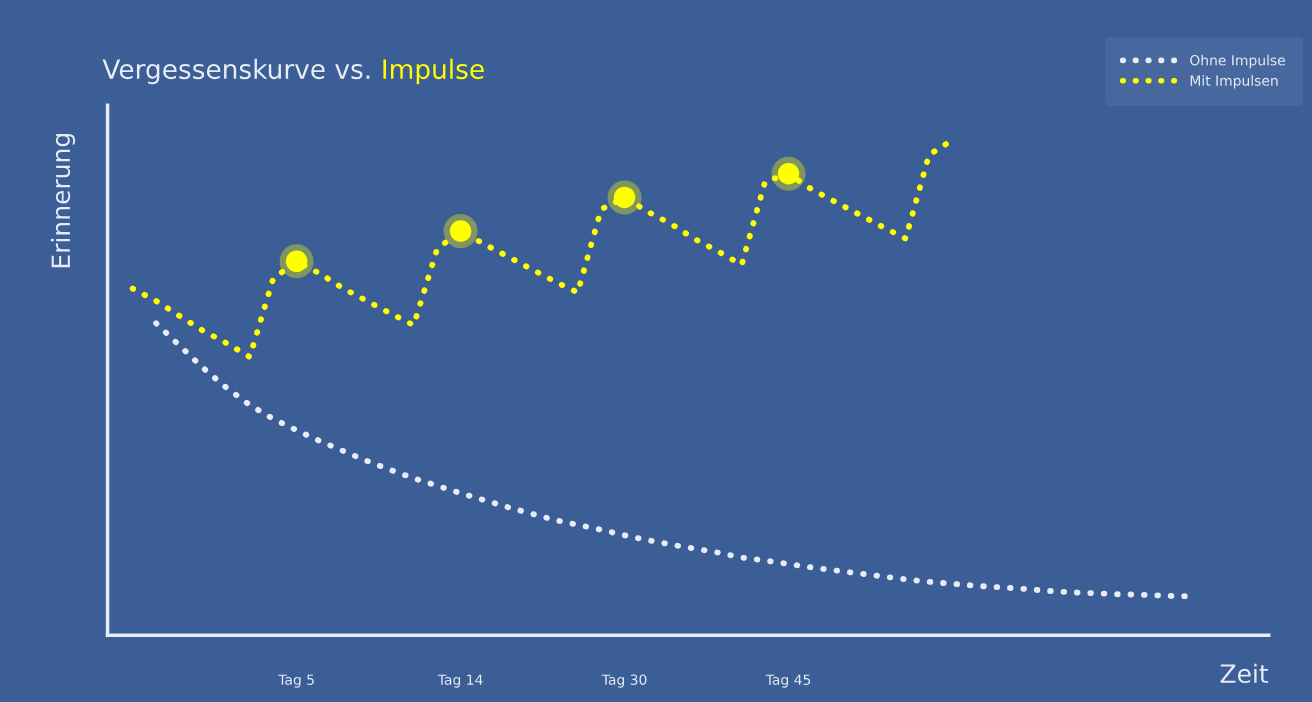 This screenshot has width=1312, height=702. Describe the element at coordinates (293, 71) in the screenshot. I see `chart-title: Vergessenskurve vs. Impulse` at that location.